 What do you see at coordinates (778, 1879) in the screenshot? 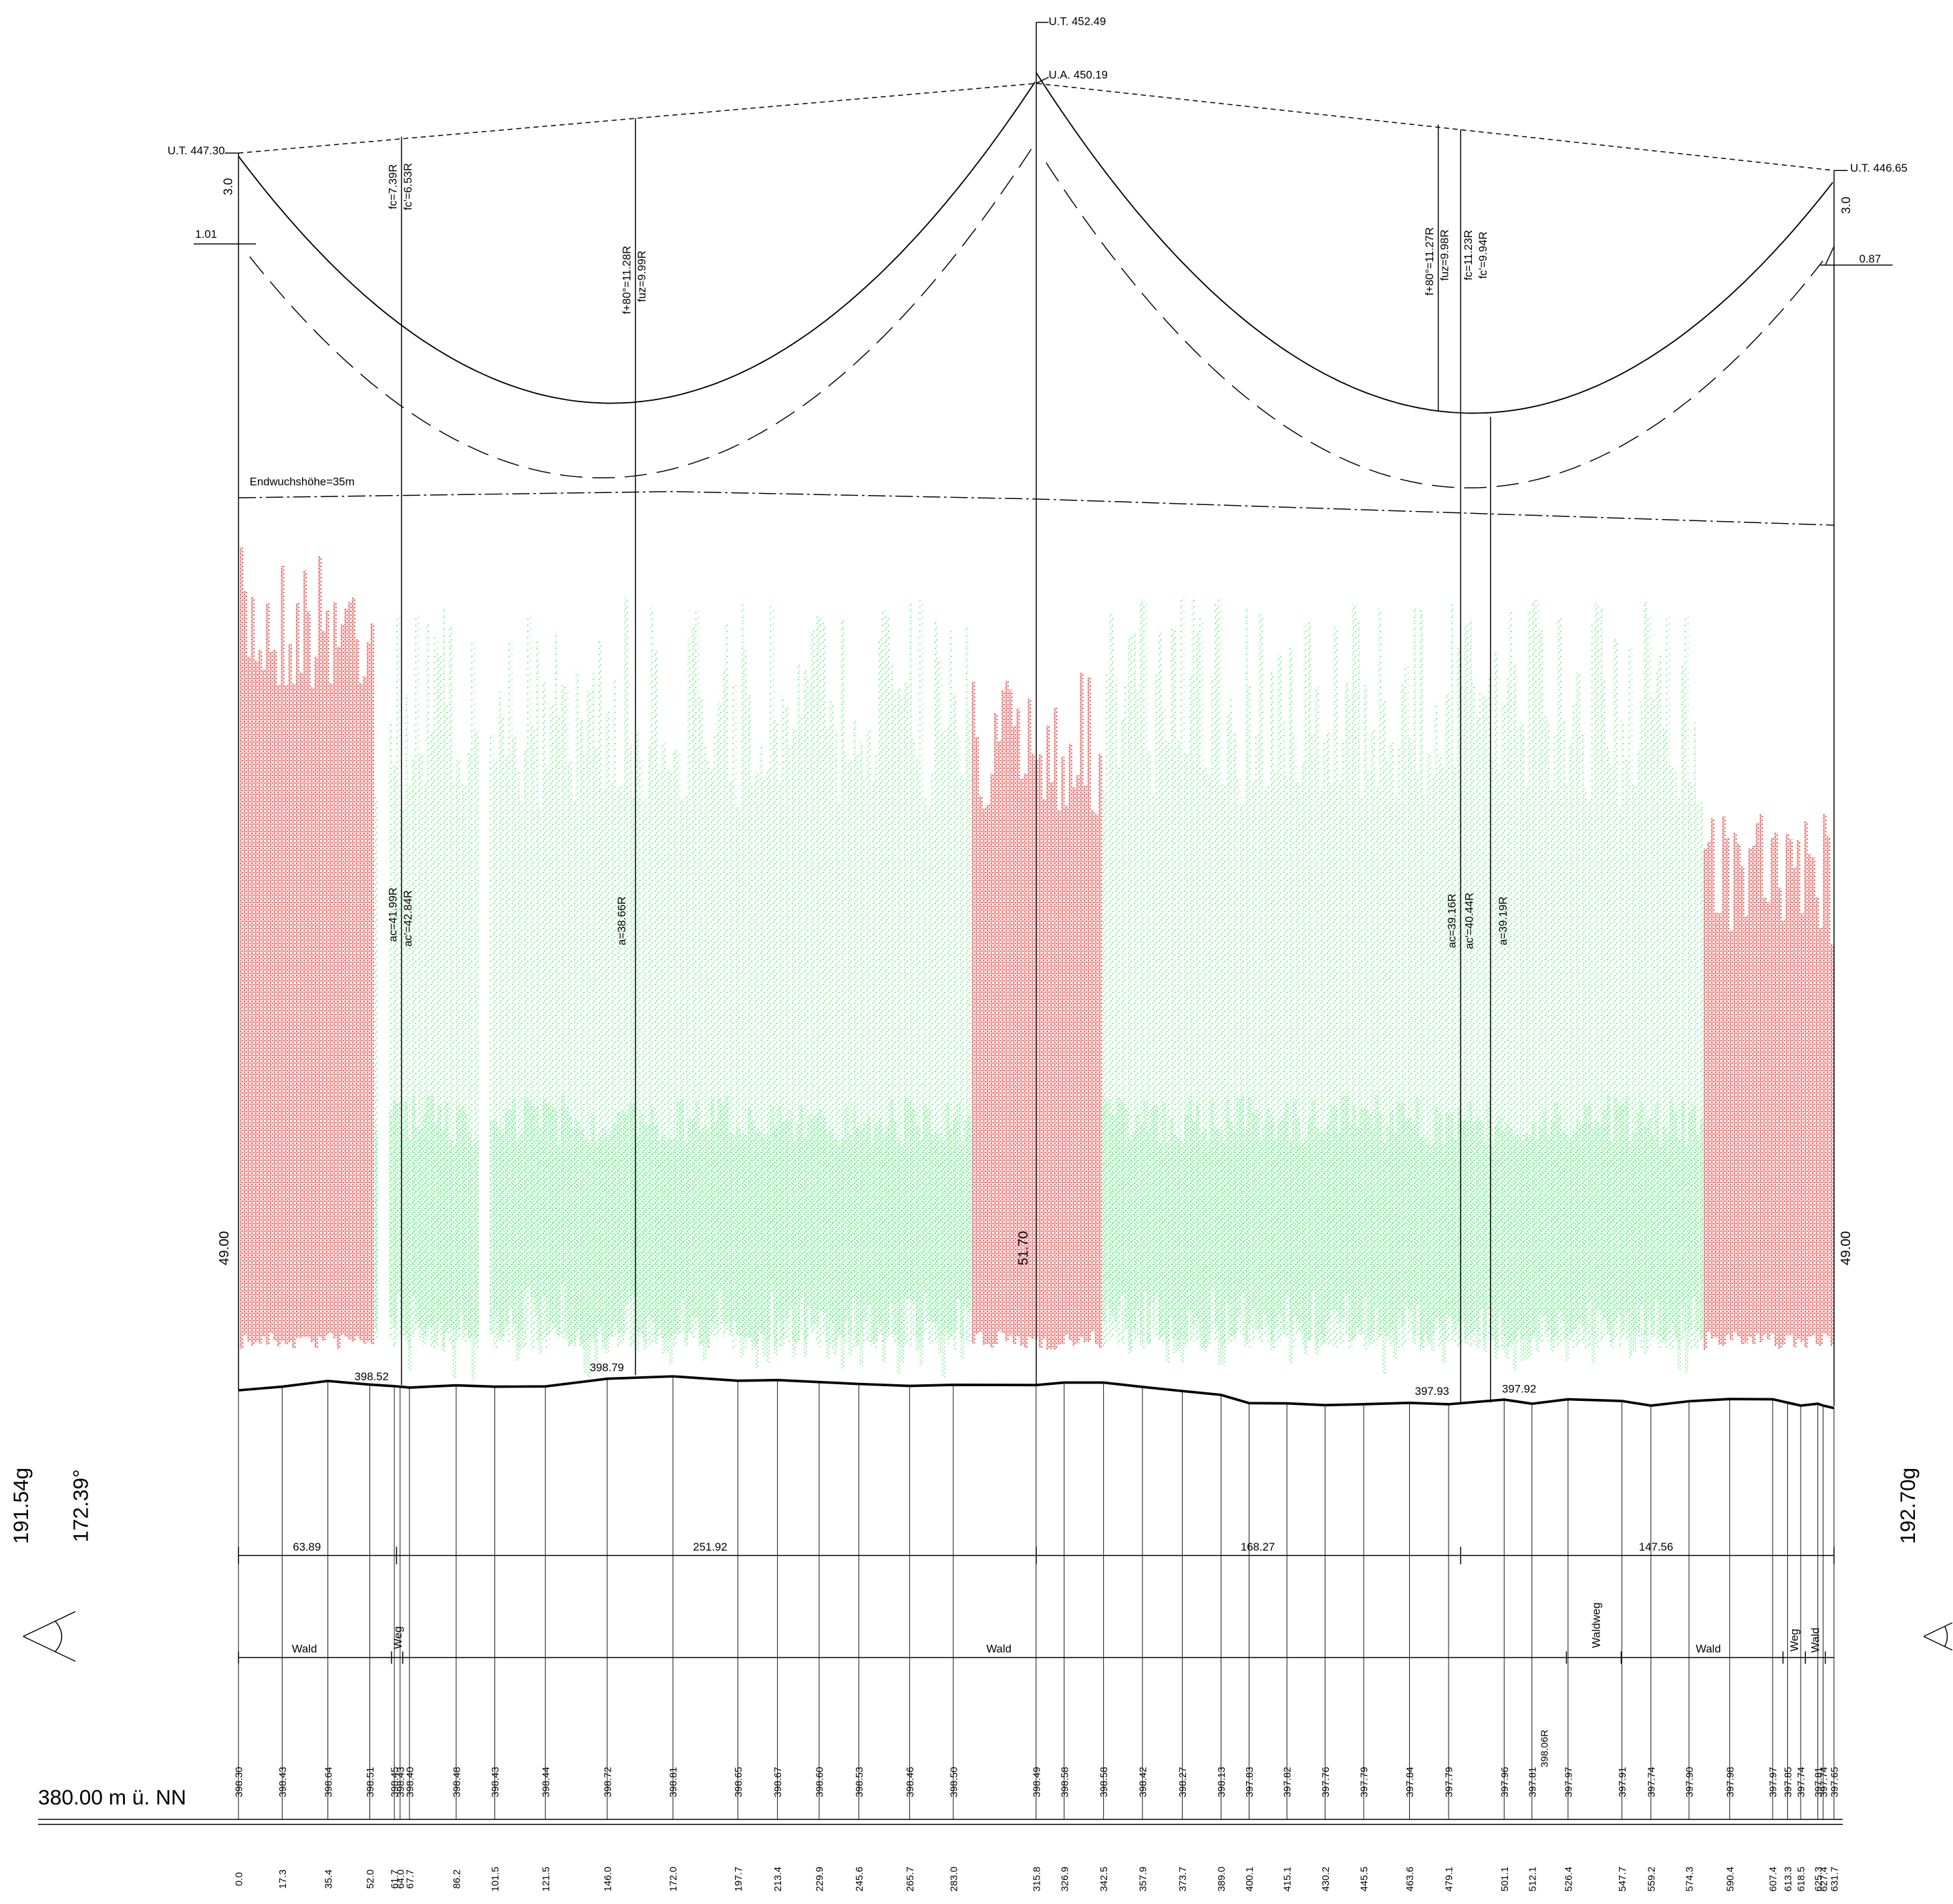
I see `station-label: 213.4` at bounding box center [778, 1879].